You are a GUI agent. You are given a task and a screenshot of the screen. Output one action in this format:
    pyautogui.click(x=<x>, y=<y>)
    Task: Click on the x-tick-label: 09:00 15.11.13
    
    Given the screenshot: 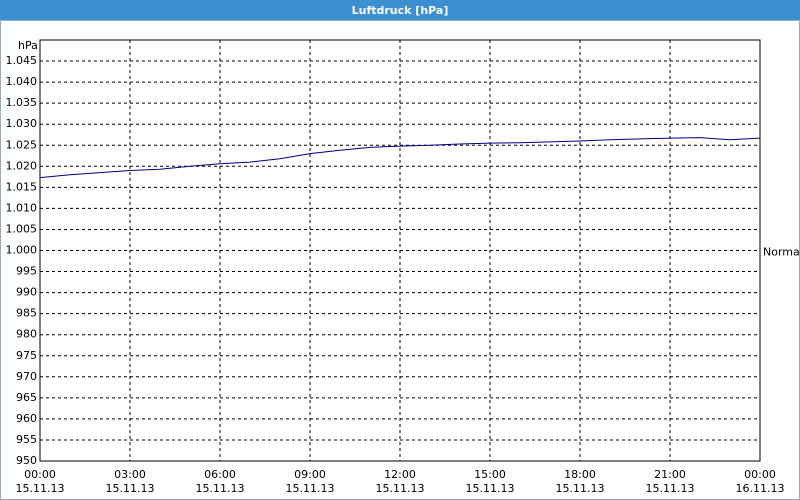 What is the action you would take?
    pyautogui.click(x=310, y=481)
    